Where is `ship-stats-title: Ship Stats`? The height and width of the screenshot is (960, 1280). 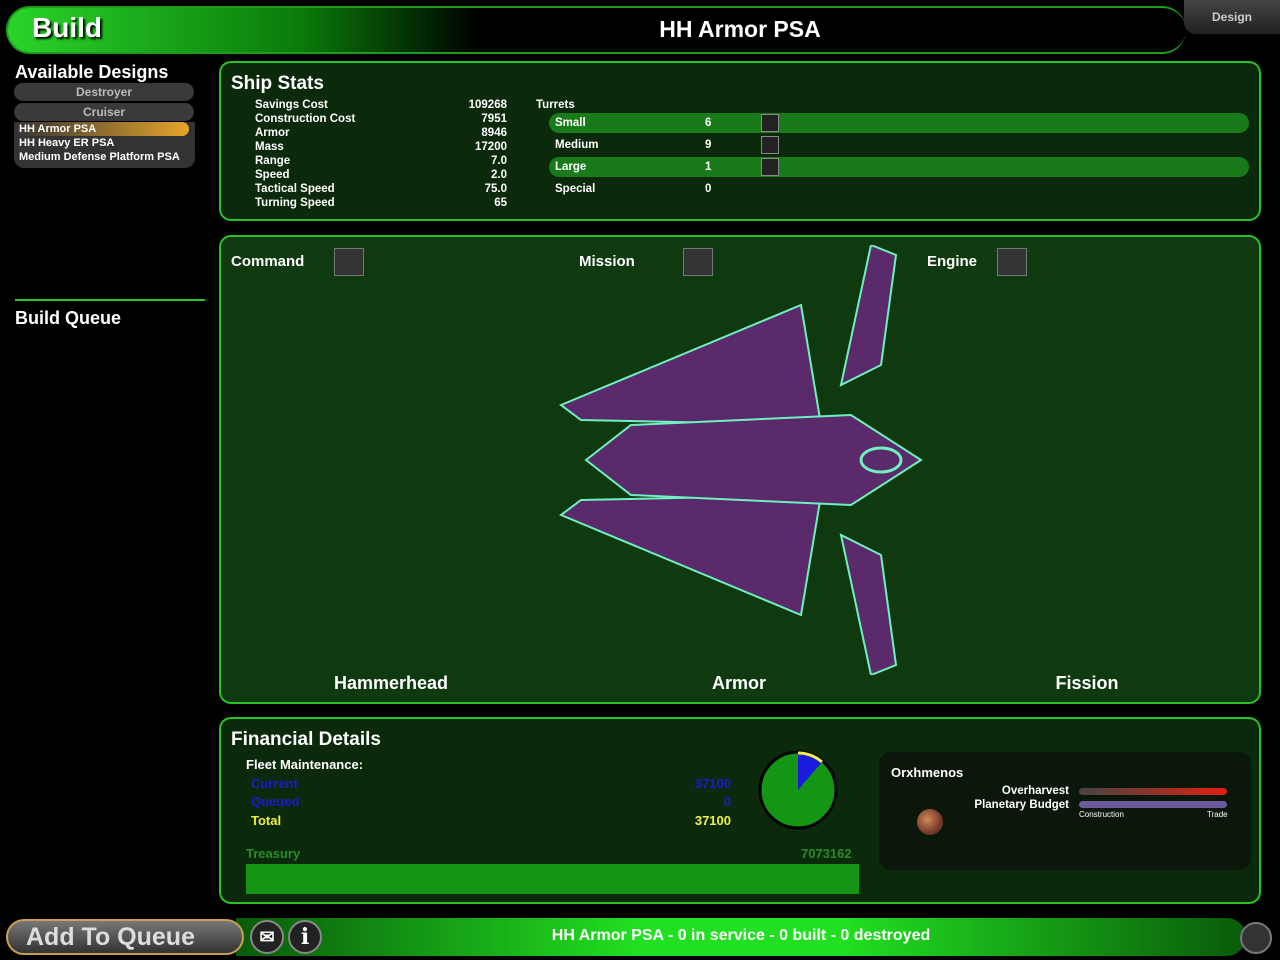
ship-stats-title: Ship Stats is located at coordinates (277, 83).